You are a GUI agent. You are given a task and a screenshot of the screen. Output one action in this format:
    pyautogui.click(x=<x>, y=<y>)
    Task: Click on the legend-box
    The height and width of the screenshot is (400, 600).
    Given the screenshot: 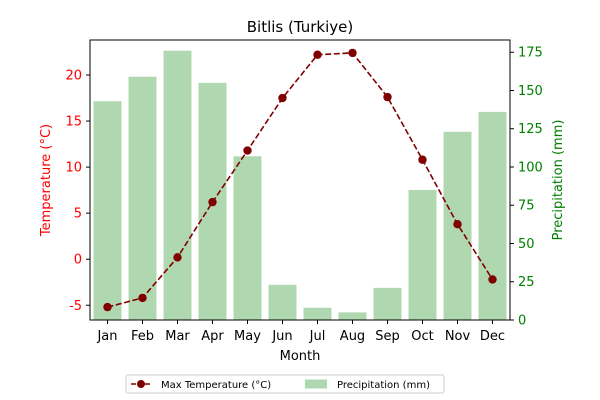 What is the action you would take?
    pyautogui.click(x=285, y=384)
    